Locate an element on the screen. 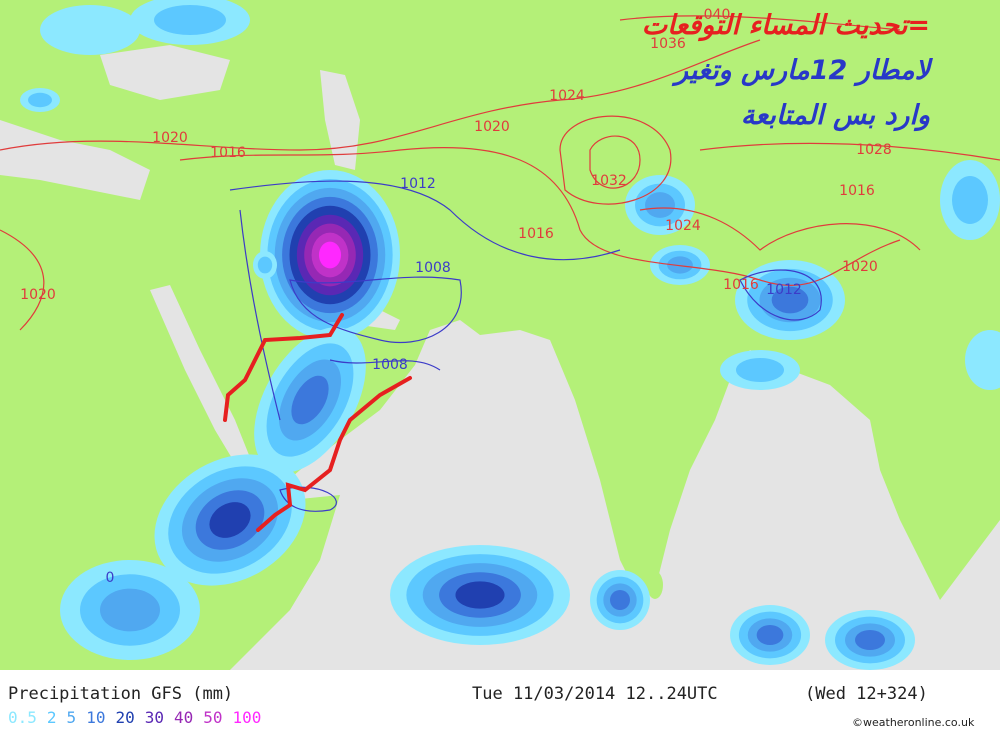 The width and height of the screenshot is (1000, 733). legend-entry: 30 is located at coordinates (154, 717).